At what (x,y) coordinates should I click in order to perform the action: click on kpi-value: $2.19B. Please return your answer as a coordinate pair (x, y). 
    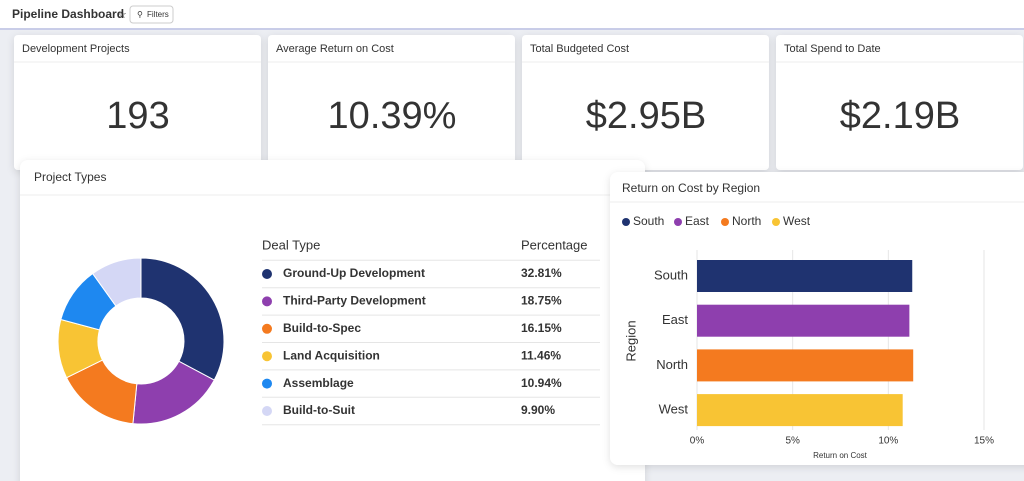
    Looking at the image, I should click on (900, 116).